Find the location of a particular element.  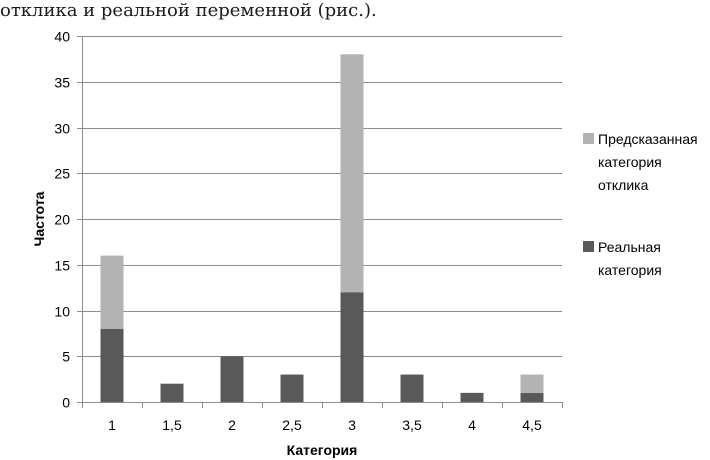

y-tick-label: 0 is located at coordinates (66, 403).